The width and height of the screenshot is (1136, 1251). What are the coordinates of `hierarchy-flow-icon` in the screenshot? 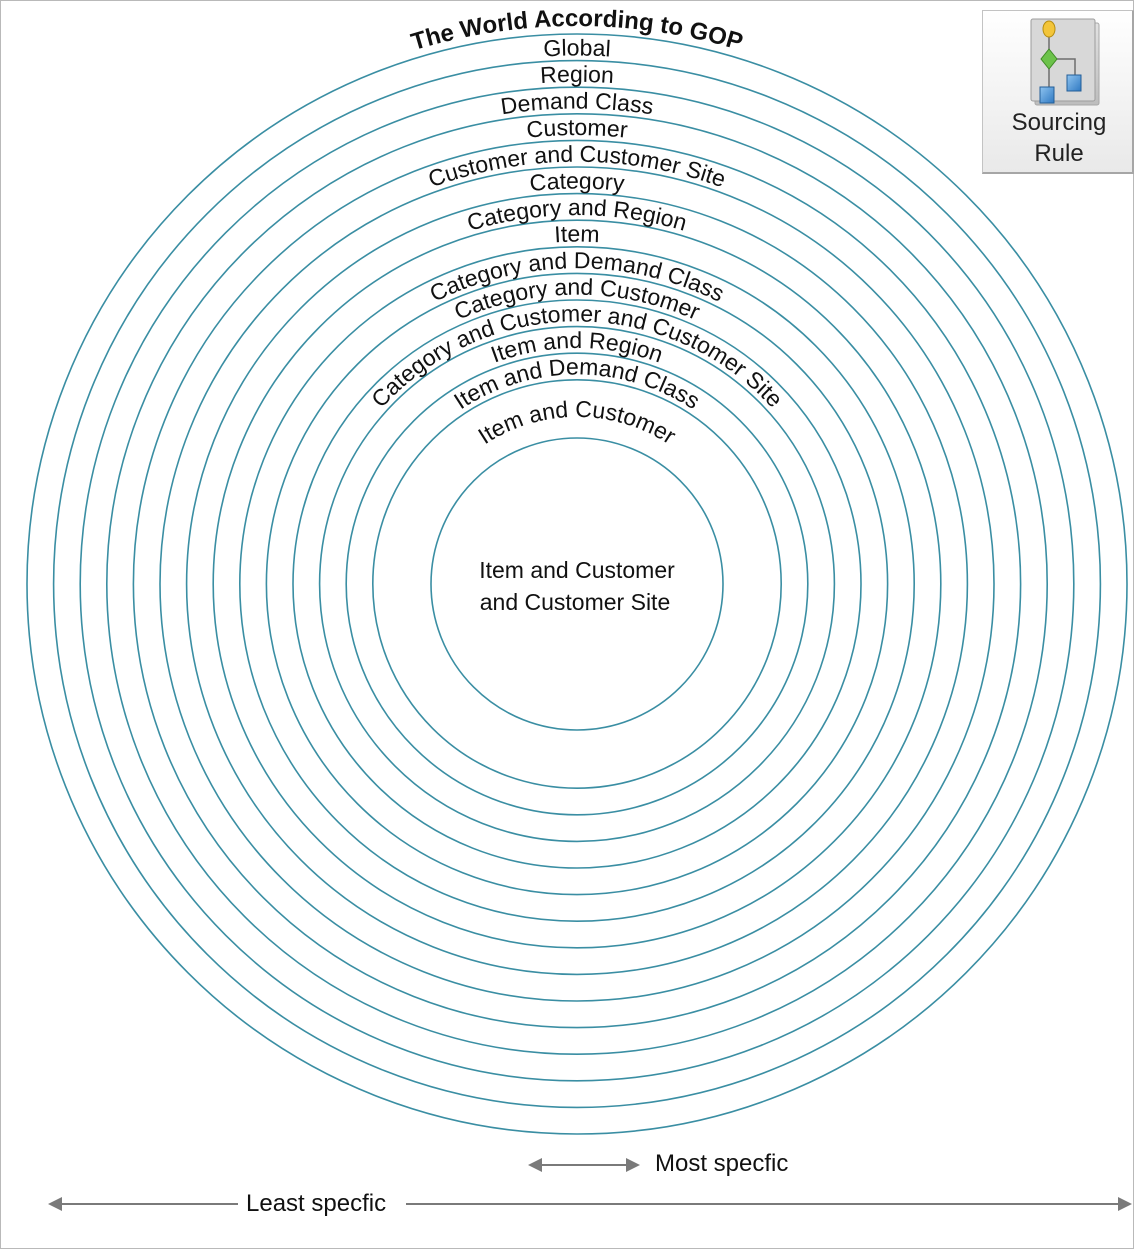 It's located at (1065, 62).